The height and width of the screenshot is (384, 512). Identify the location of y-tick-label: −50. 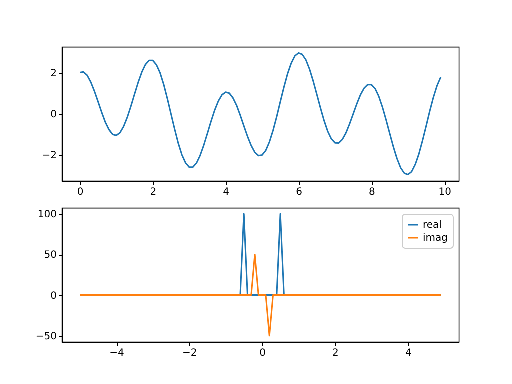
(46, 336).